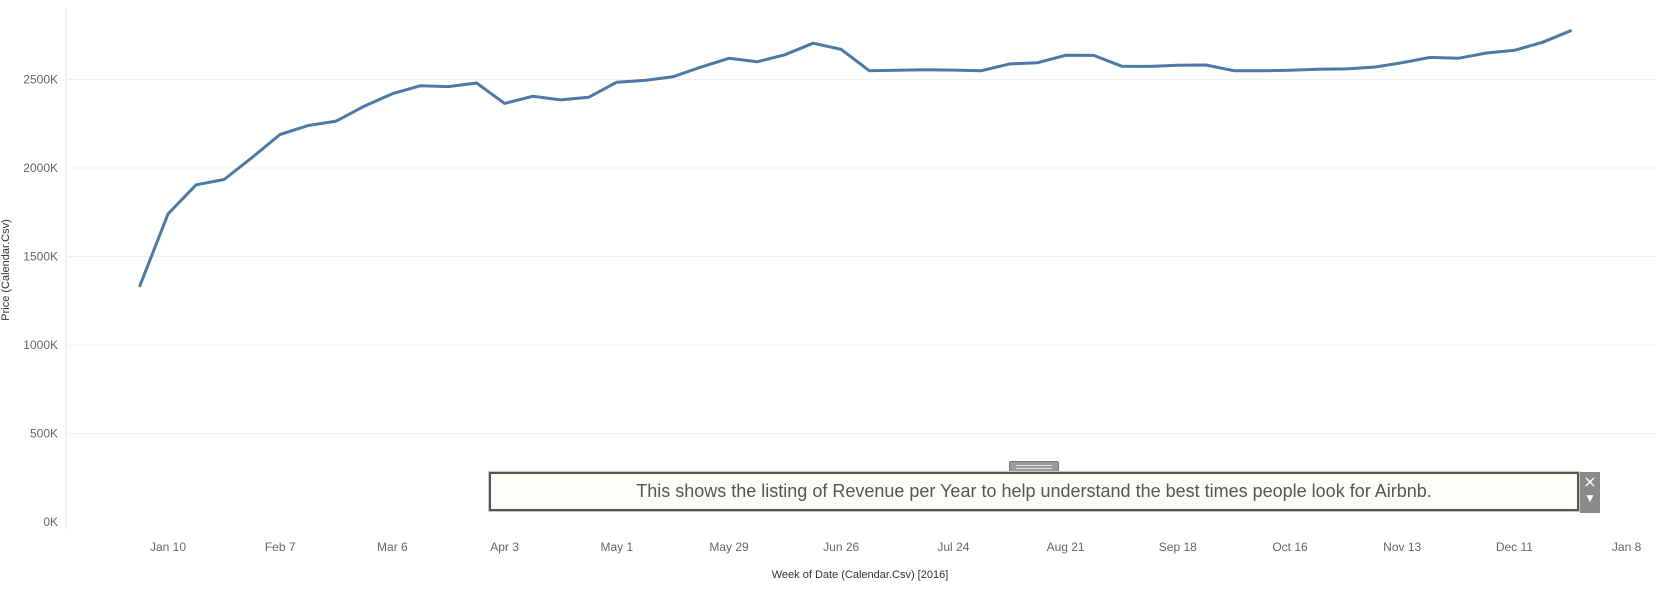 Image resolution: width=1660 pixels, height=591 pixels. Describe the element at coordinates (168, 547) in the screenshot. I see `x-tick-label: Jan 10` at that location.